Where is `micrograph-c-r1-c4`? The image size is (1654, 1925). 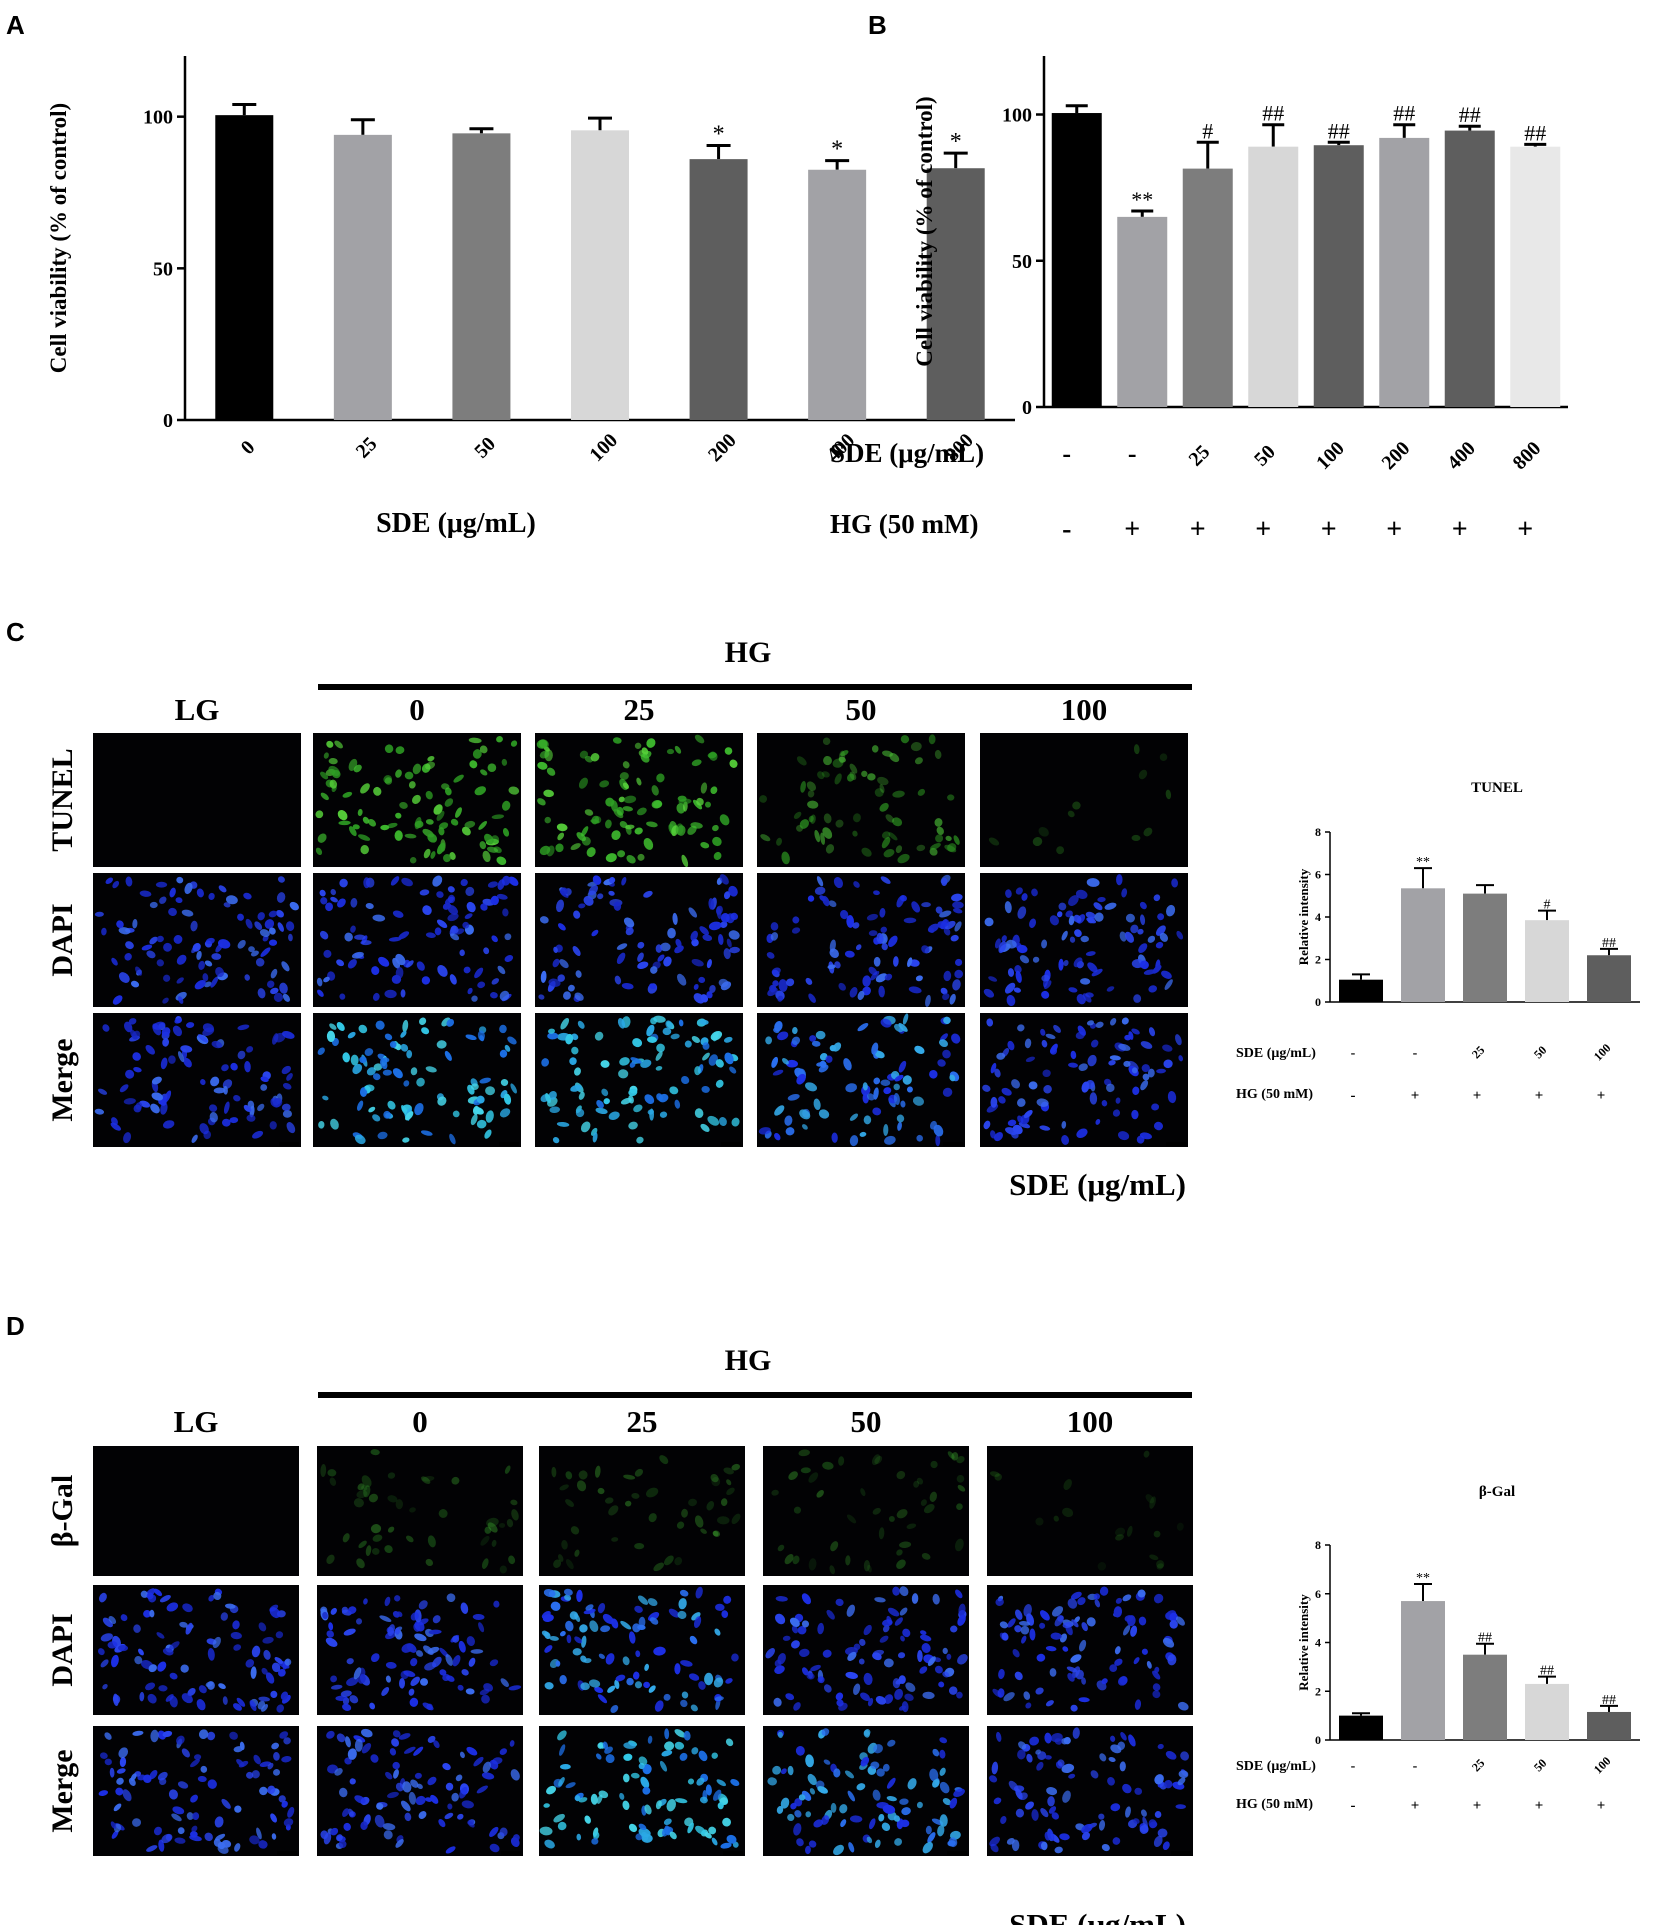 micrograph-c-r1-c4 is located at coordinates (1084, 940).